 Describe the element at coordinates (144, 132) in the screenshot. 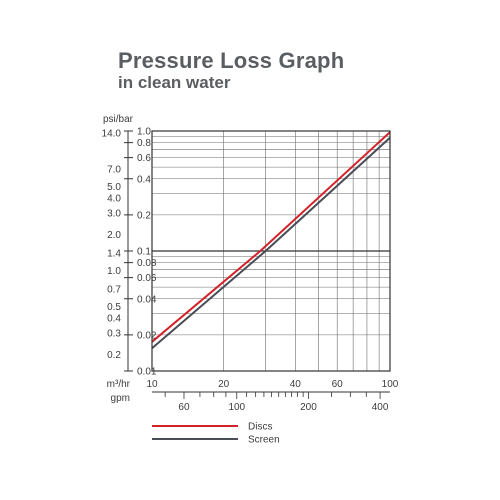

I see `bar-tick-label: 1.0` at that location.